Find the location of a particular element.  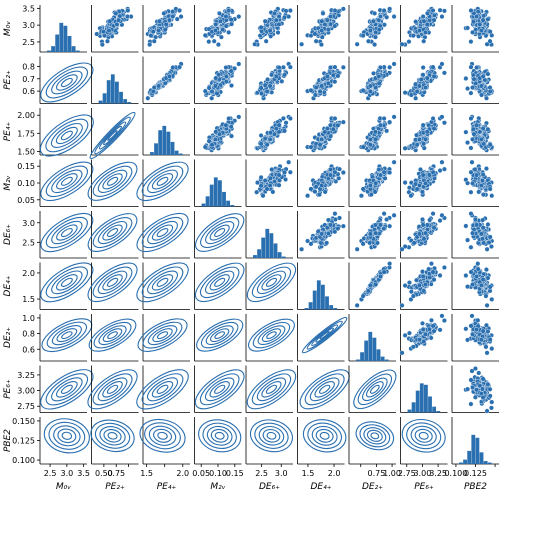

x-tick-label: 2.5 is located at coordinates (50, 473).